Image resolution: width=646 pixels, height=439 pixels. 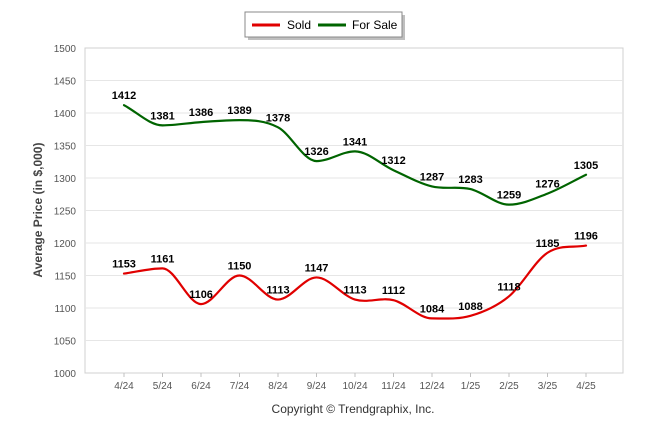 What do you see at coordinates (65, 82) in the screenshot?
I see `y-tick-label: 1450` at bounding box center [65, 82].